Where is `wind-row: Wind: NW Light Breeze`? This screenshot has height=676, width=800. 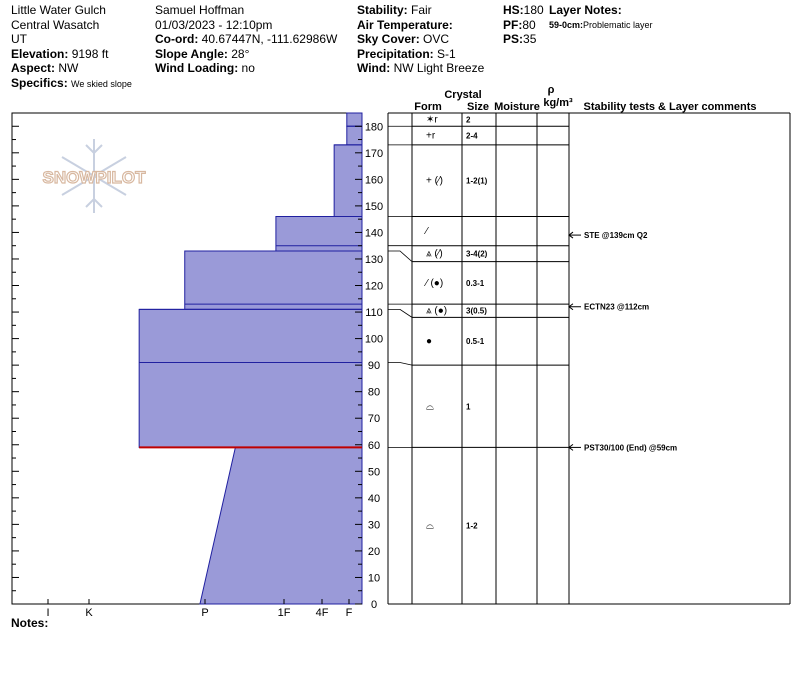
wind-row: Wind: NW Light Breeze is located at coordinates (420, 68).